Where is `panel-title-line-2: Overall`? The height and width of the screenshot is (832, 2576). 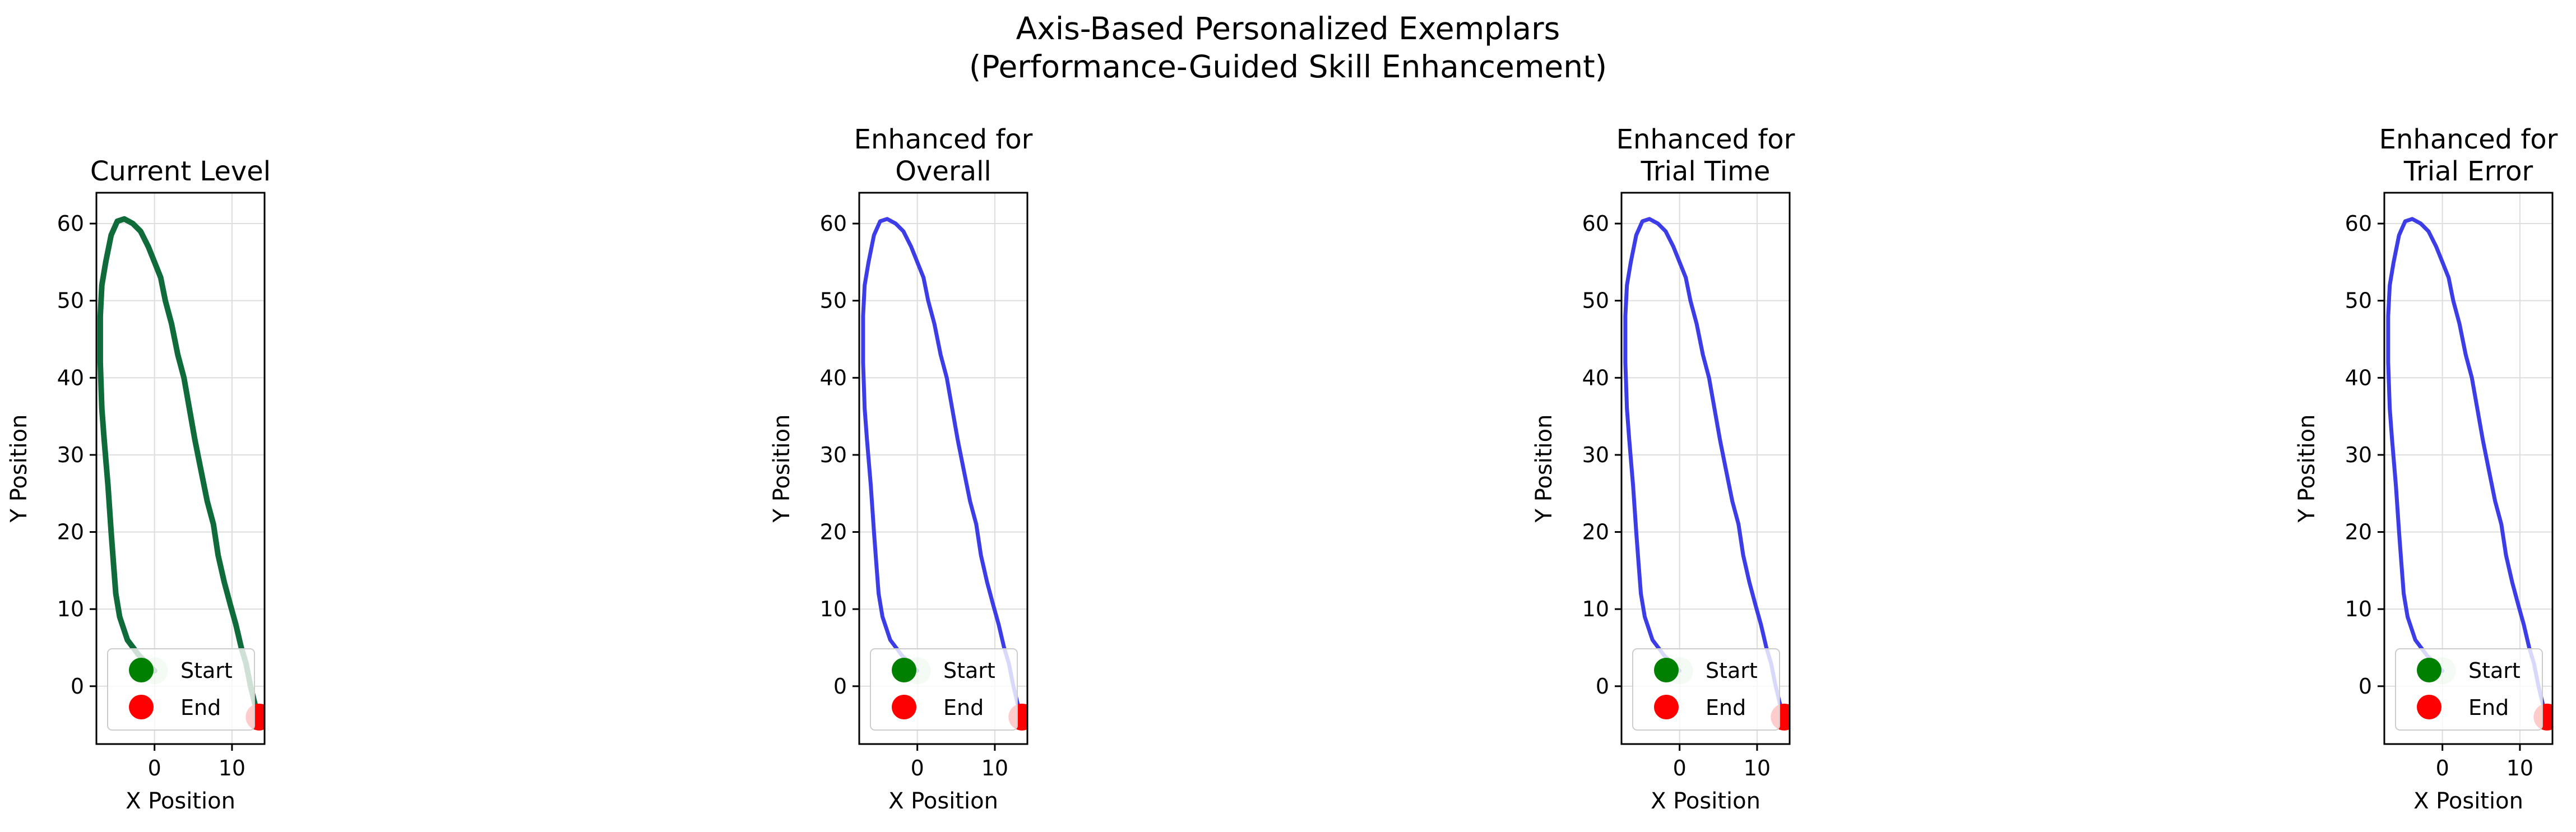
panel-title-line-2: Overall is located at coordinates (943, 171).